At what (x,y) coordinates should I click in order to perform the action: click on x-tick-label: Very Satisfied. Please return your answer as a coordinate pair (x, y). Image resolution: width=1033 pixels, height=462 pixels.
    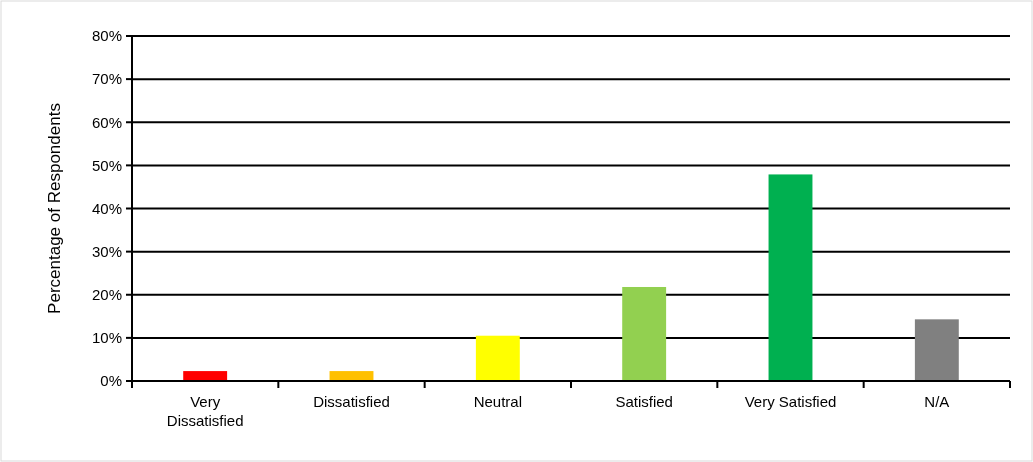
    Looking at the image, I should click on (790, 401).